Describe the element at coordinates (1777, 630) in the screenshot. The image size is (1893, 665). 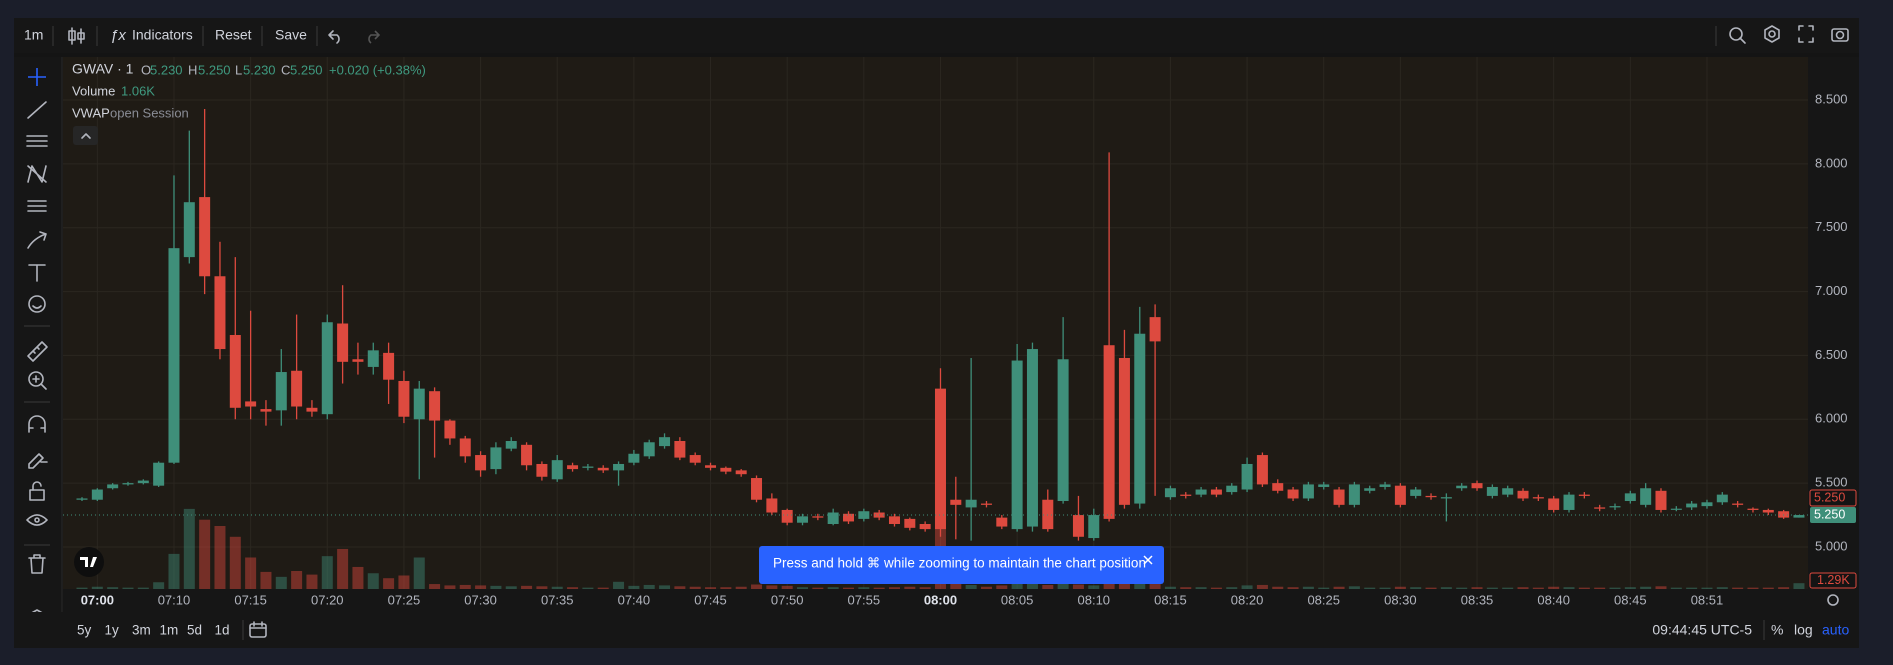
I see `percent-toggle: %` at that location.